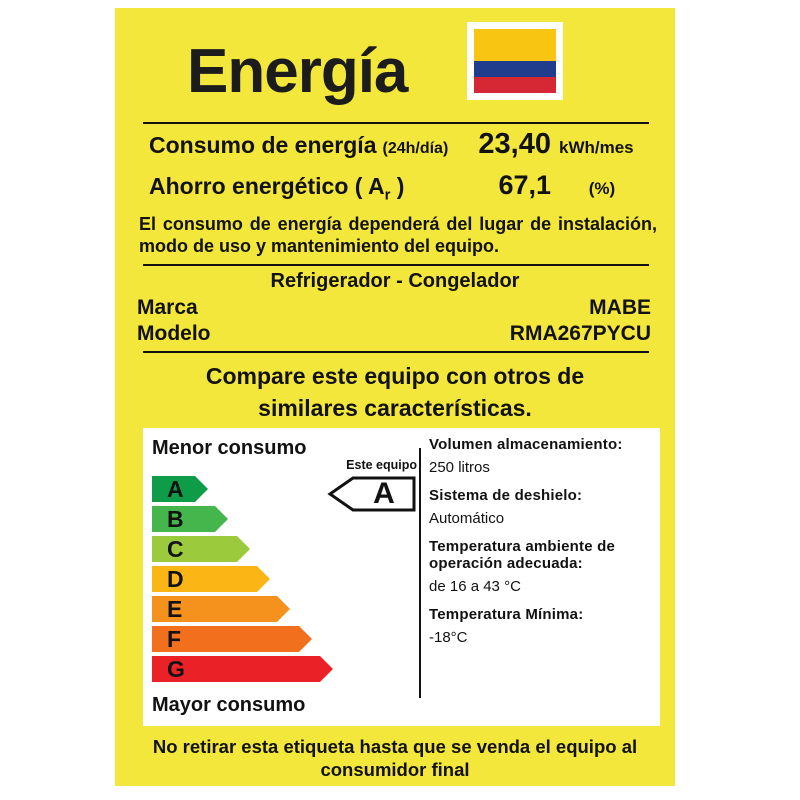  I want to click on divider-line-bottom, so click(396, 352).